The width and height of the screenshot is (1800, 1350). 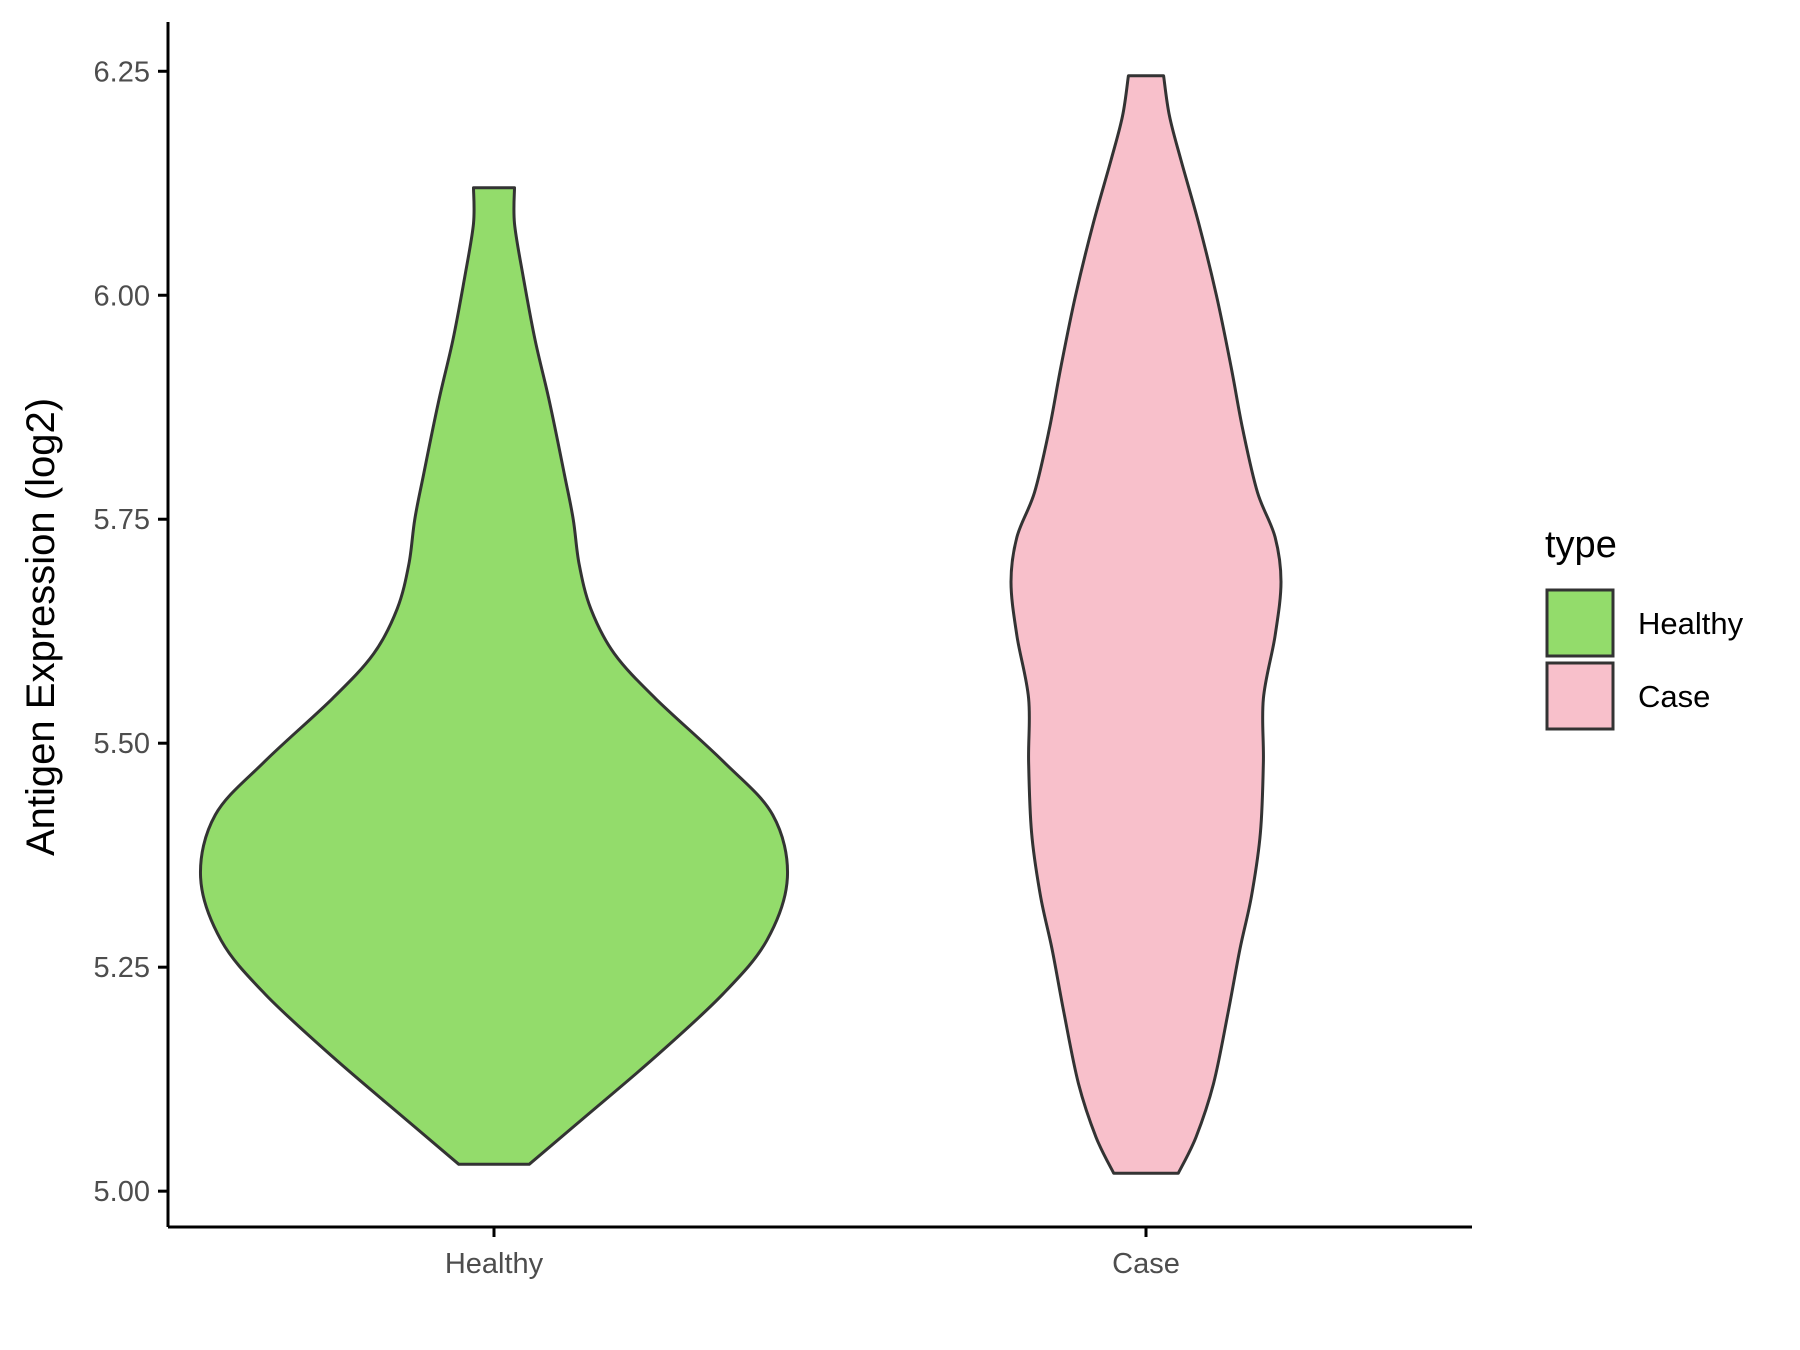 What do you see at coordinates (41, 627) in the screenshot?
I see `y-axis-title: Antigen Expression (log2)` at bounding box center [41, 627].